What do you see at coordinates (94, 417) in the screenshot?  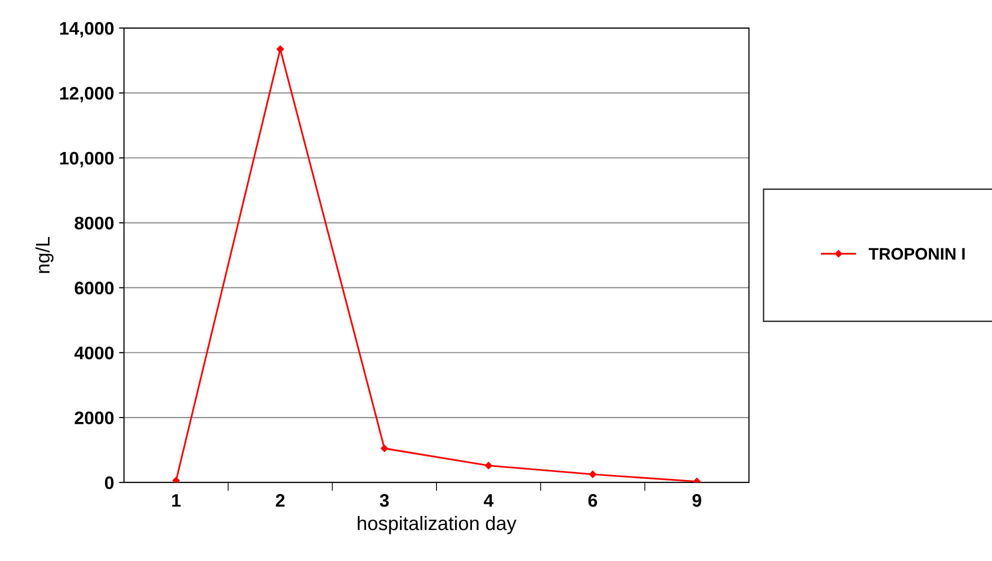 I see `y-tick-label: 2000` at bounding box center [94, 417].